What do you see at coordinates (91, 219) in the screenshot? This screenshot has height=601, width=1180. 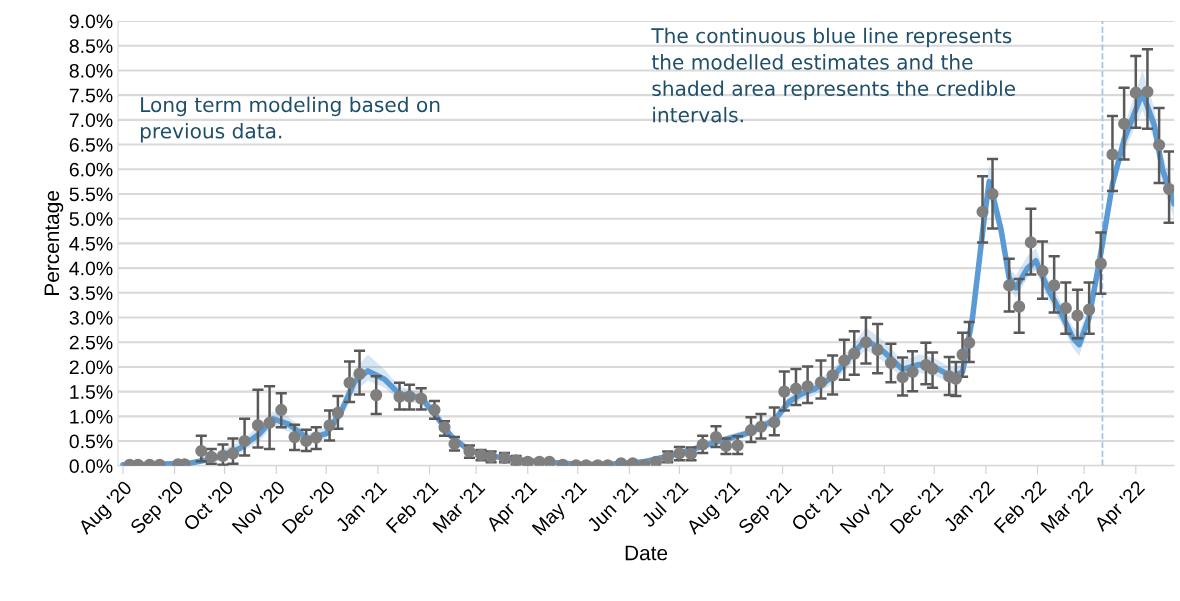 I see `y-tick-label: 5.0%` at bounding box center [91, 219].